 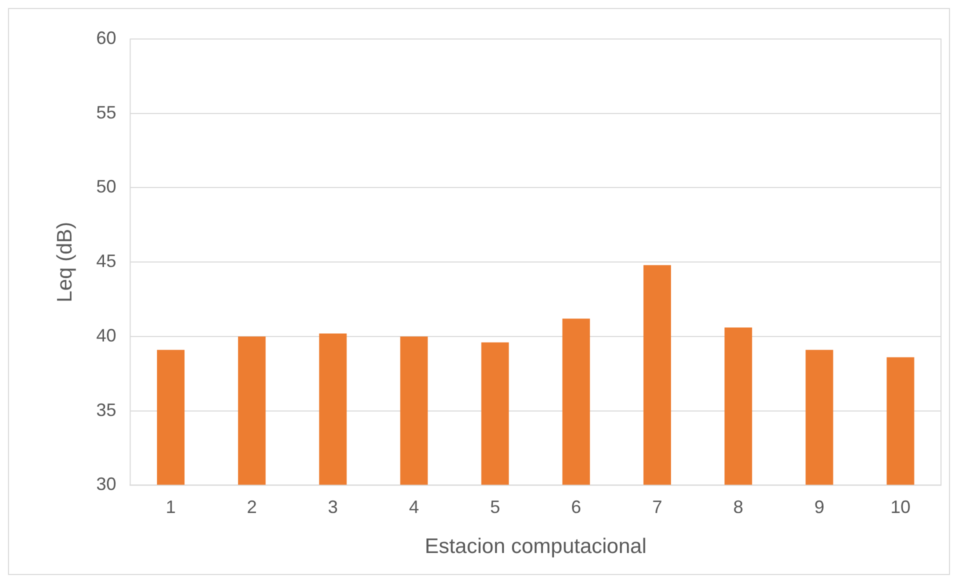 I want to click on y-tick-label: 35, so click(x=106, y=410).